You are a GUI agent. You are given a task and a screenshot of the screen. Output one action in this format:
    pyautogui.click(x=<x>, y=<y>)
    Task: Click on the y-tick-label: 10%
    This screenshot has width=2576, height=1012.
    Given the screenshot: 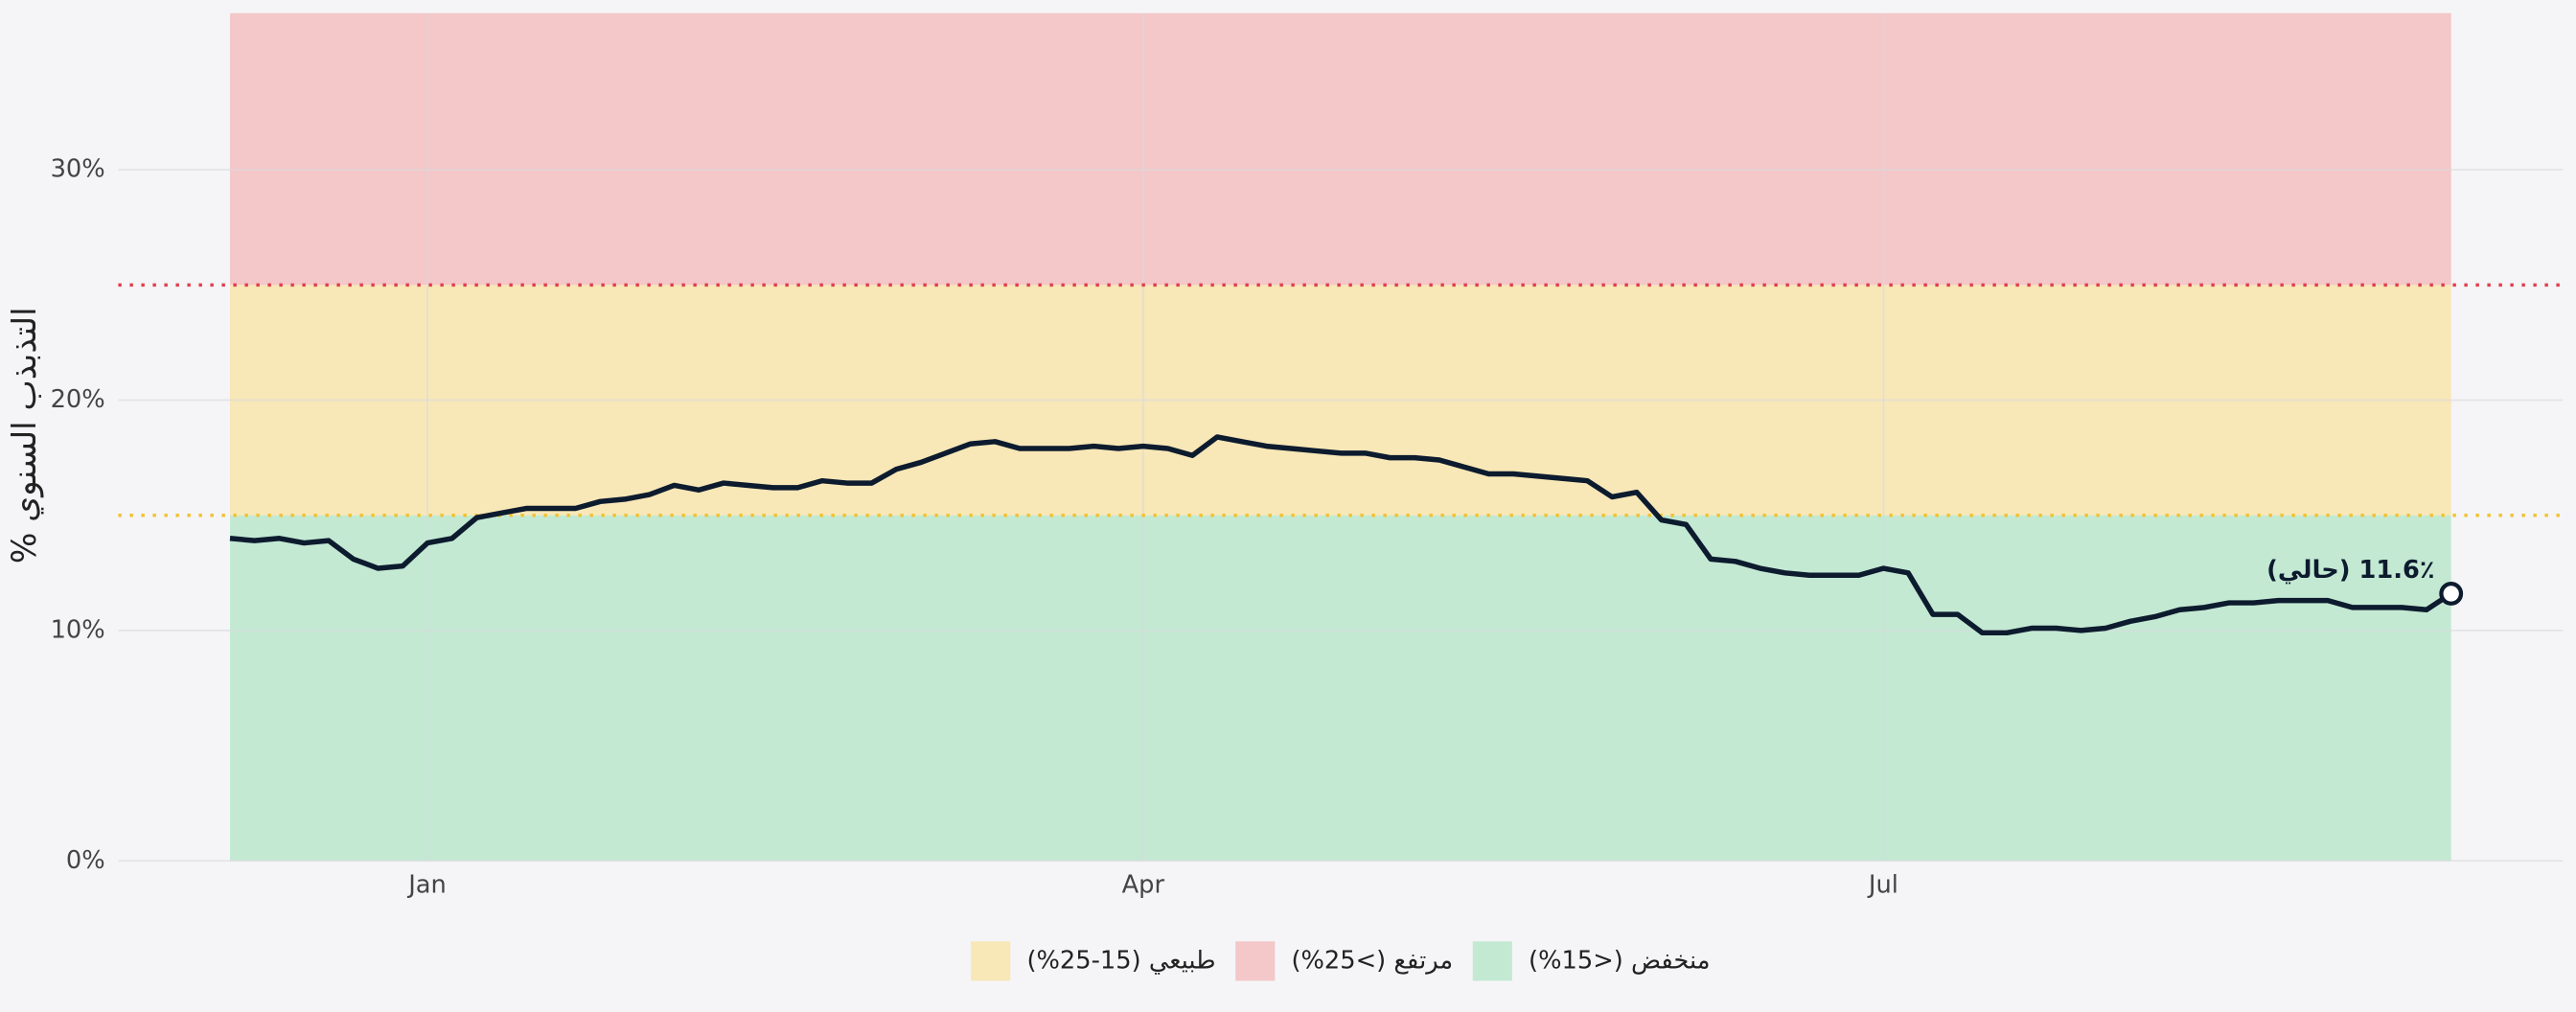 What is the action you would take?
    pyautogui.click(x=78, y=629)
    